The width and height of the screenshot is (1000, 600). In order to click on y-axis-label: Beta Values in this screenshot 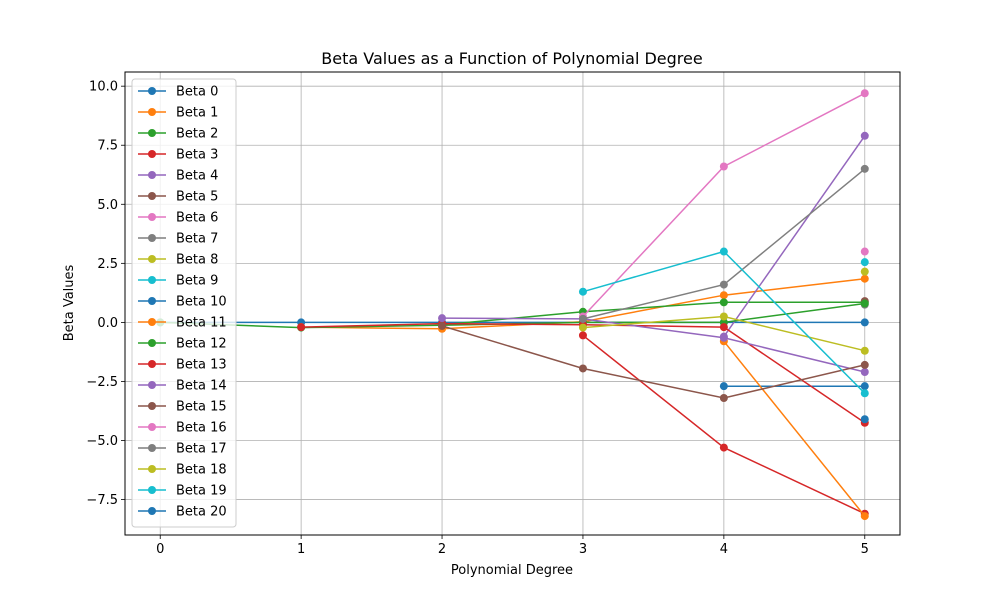, I will do `click(69, 302)`.